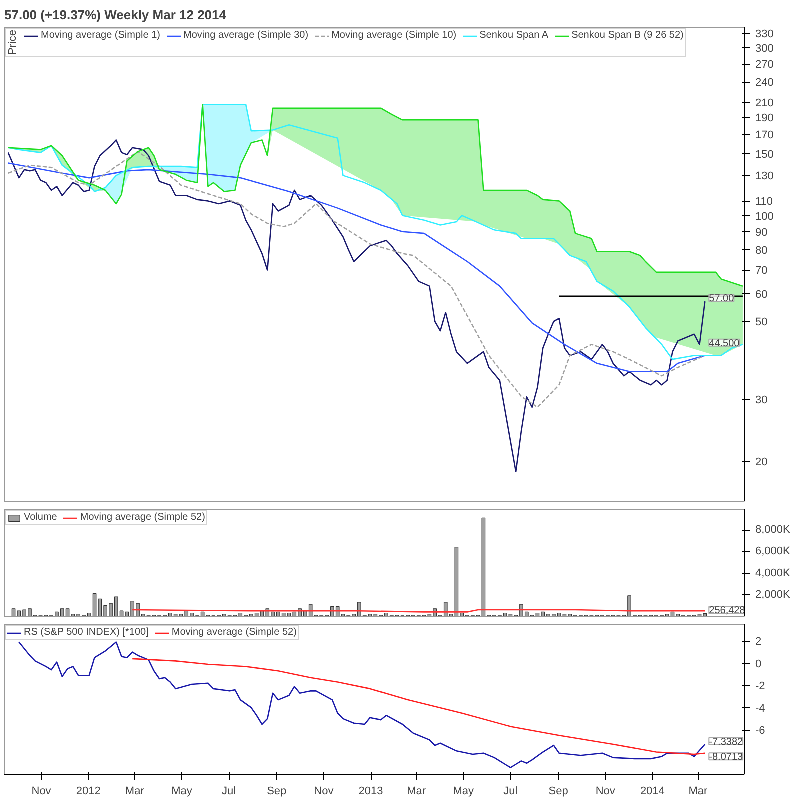 The image size is (800, 800). Describe the element at coordinates (726, 758) in the screenshot. I see `annotation: -8.0713` at that location.